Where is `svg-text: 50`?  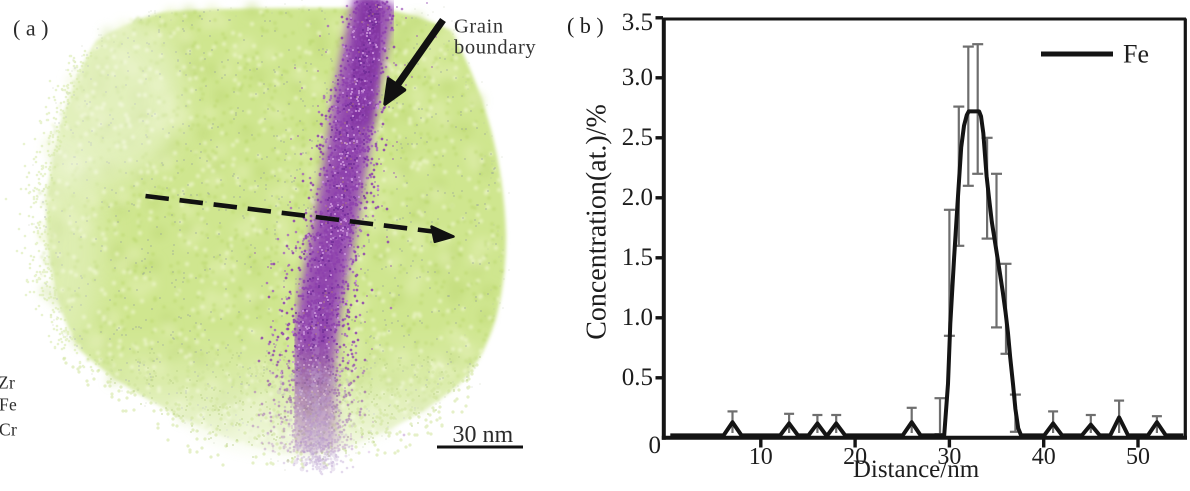 svg-text: 50 is located at coordinates (1138, 457).